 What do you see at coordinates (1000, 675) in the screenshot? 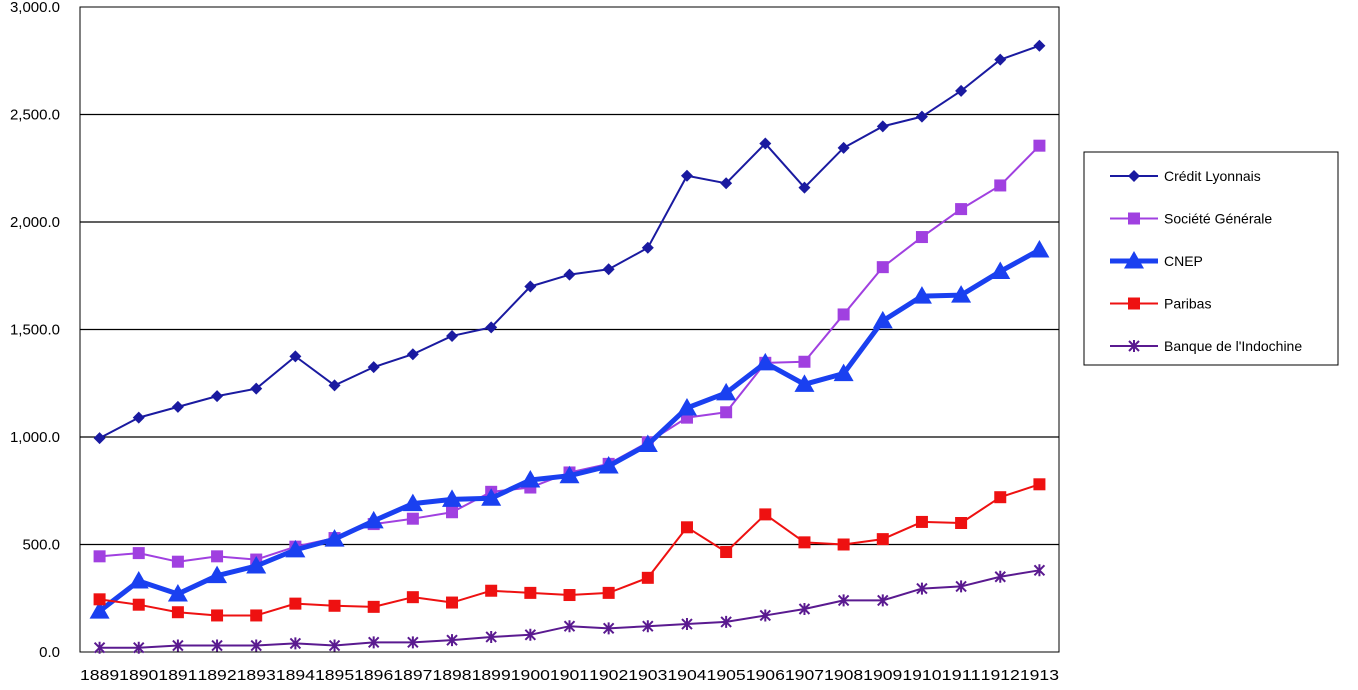
I see `x-tick-label: 1912` at bounding box center [1000, 675].